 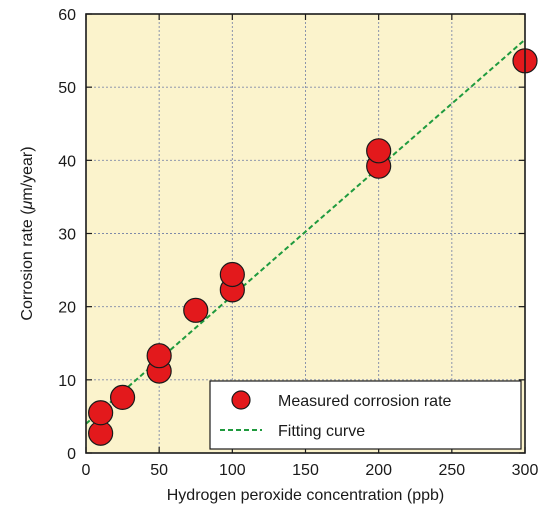 I want to click on x-axis-label: Hydrogen peroxide concentration (ppb), so click(x=306, y=495).